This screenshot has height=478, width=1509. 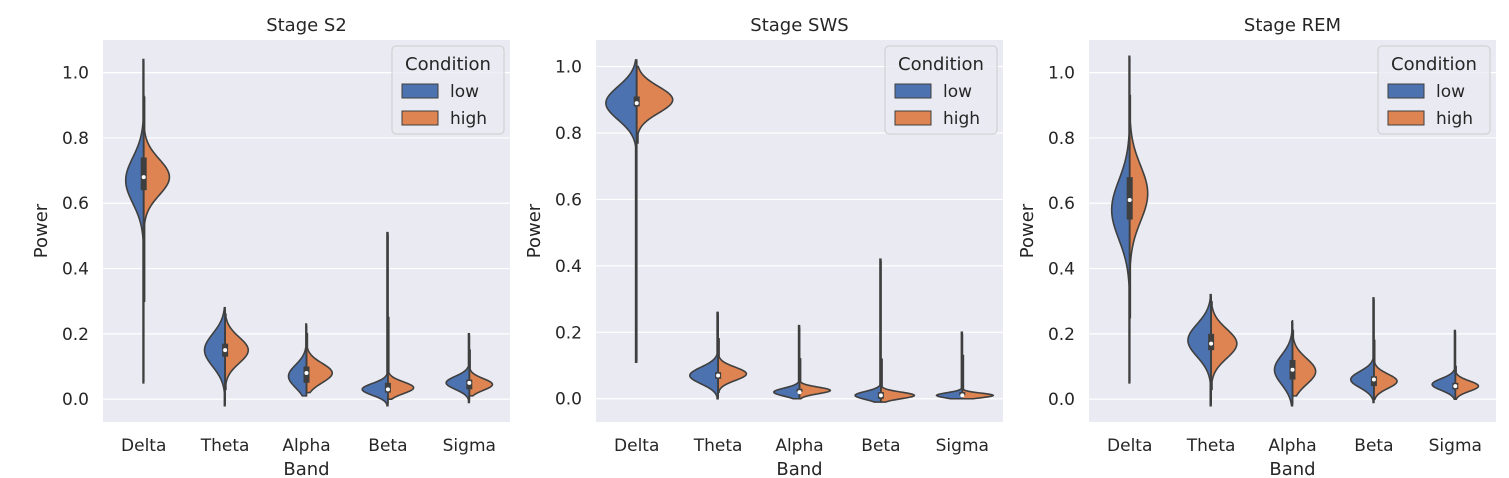 What do you see at coordinates (1292, 25) in the screenshot?
I see `panel-title: Stage REM` at bounding box center [1292, 25].